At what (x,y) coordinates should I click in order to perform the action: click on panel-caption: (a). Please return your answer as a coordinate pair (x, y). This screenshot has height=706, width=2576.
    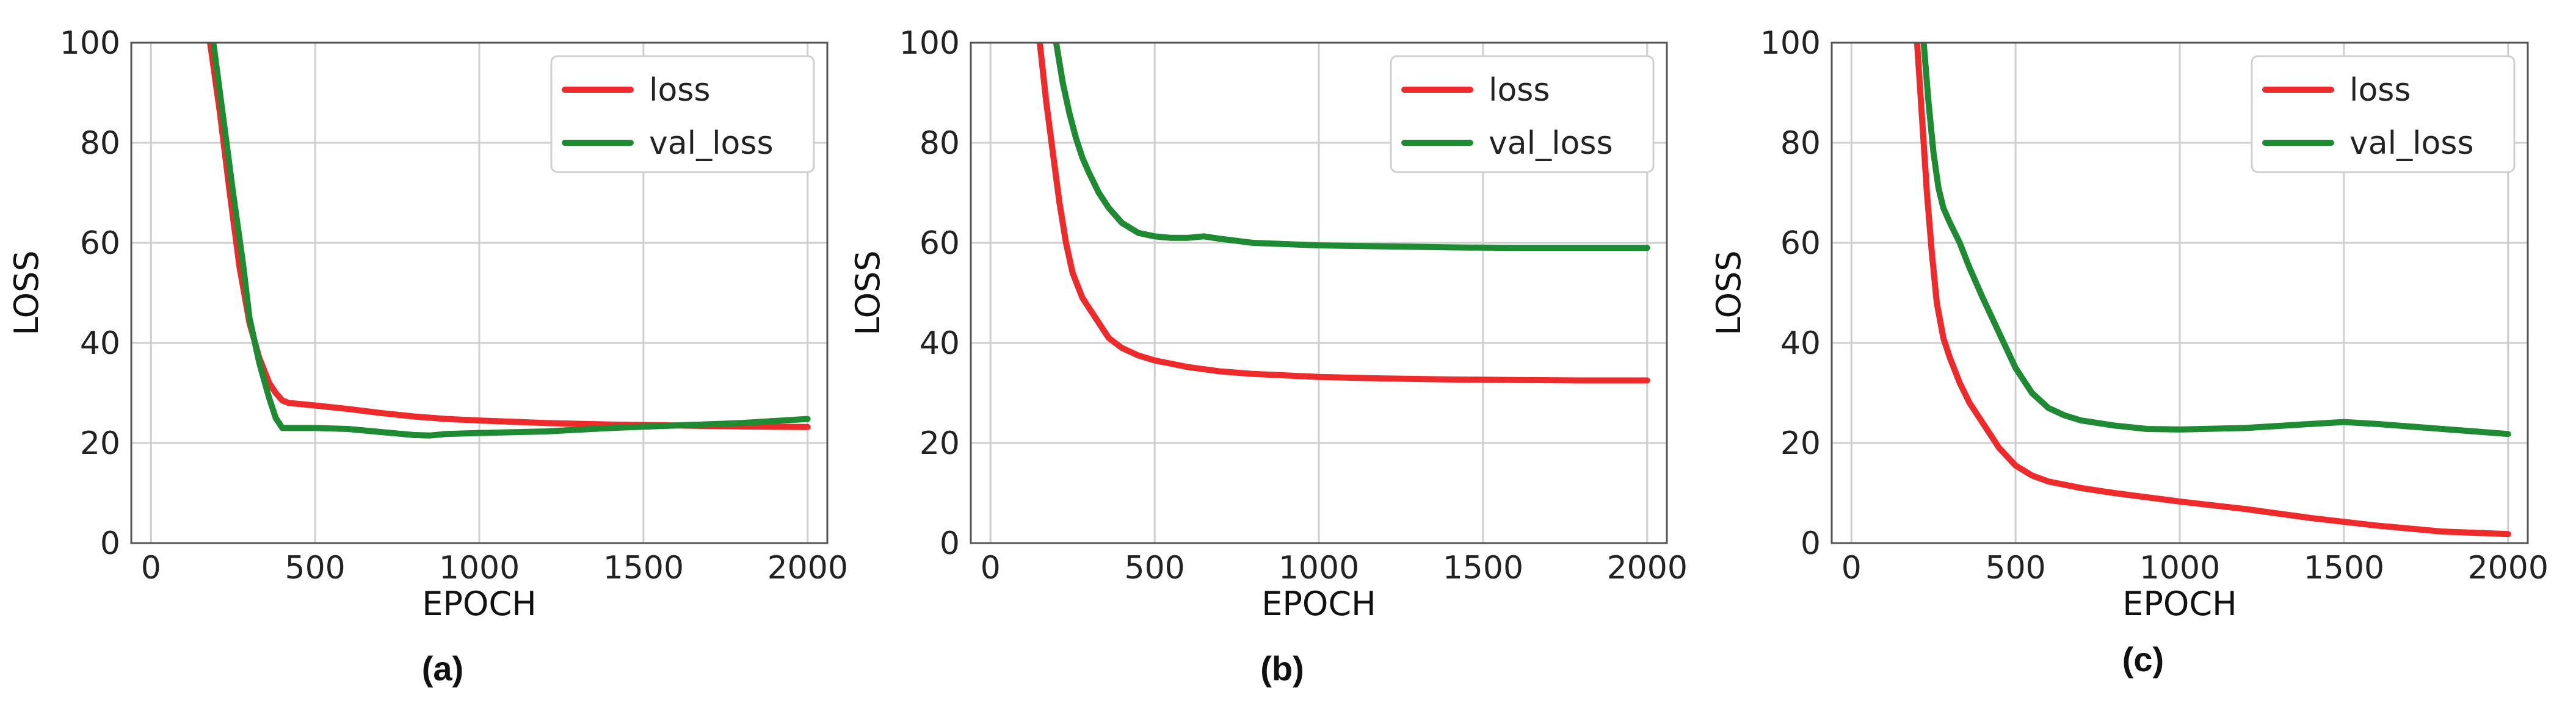
    Looking at the image, I should click on (442, 668).